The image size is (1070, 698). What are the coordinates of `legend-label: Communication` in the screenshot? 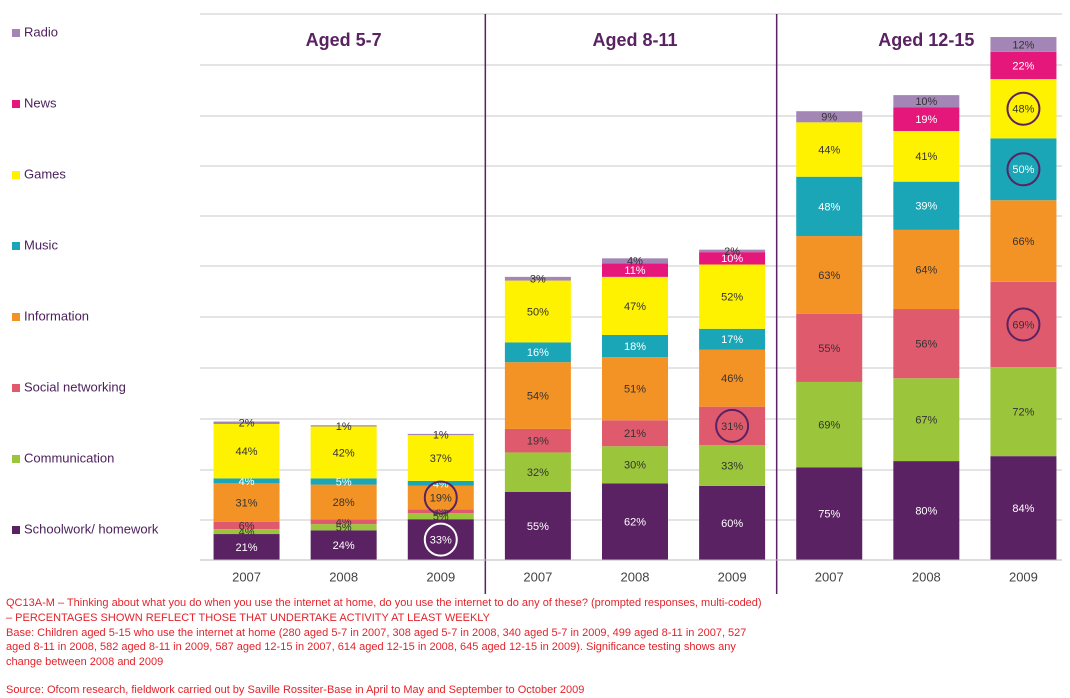 It's located at (69, 457).